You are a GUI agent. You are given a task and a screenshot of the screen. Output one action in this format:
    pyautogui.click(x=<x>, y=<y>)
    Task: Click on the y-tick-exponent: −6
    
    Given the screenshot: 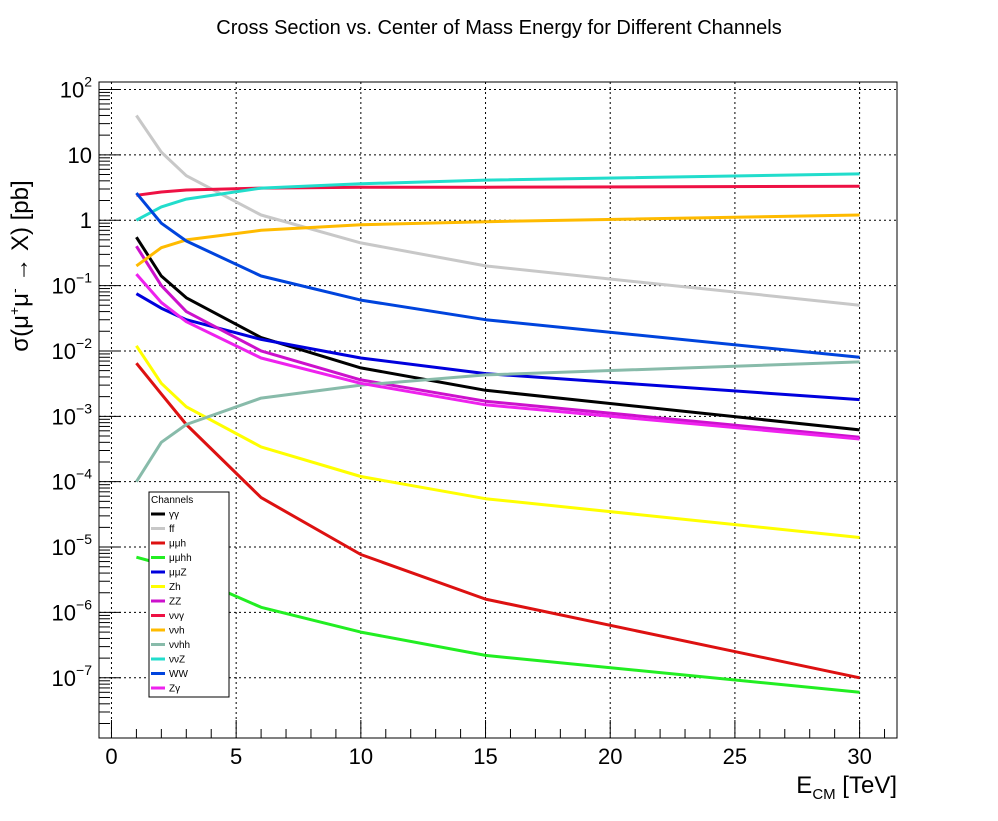 What is the action you would take?
    pyautogui.click(x=84, y=604)
    